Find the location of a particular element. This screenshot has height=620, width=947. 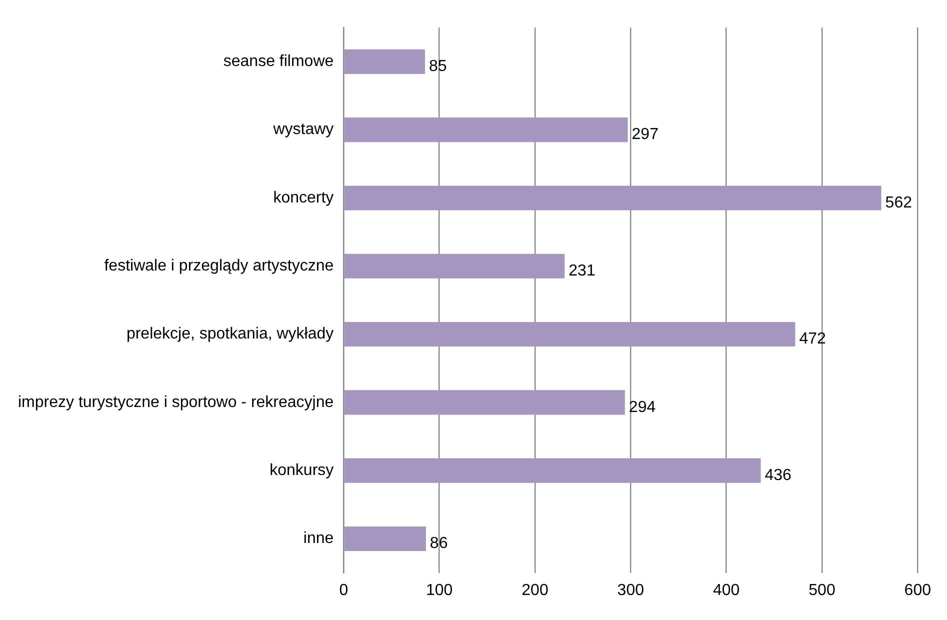

data-label: 231 is located at coordinates (582, 271).